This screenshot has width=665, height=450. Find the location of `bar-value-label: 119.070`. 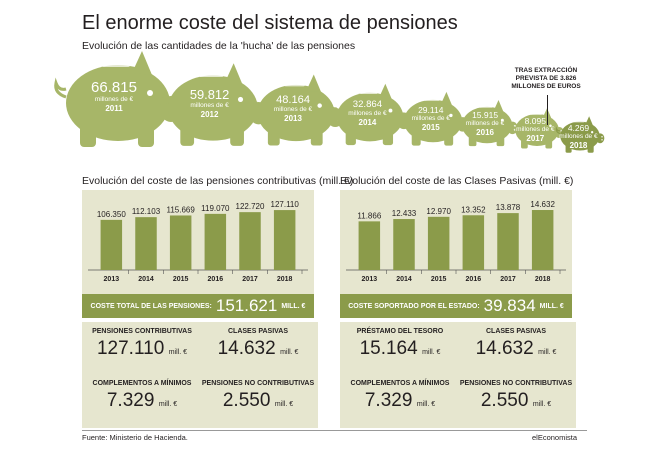

bar-value-label: 119.070 is located at coordinates (215, 208).